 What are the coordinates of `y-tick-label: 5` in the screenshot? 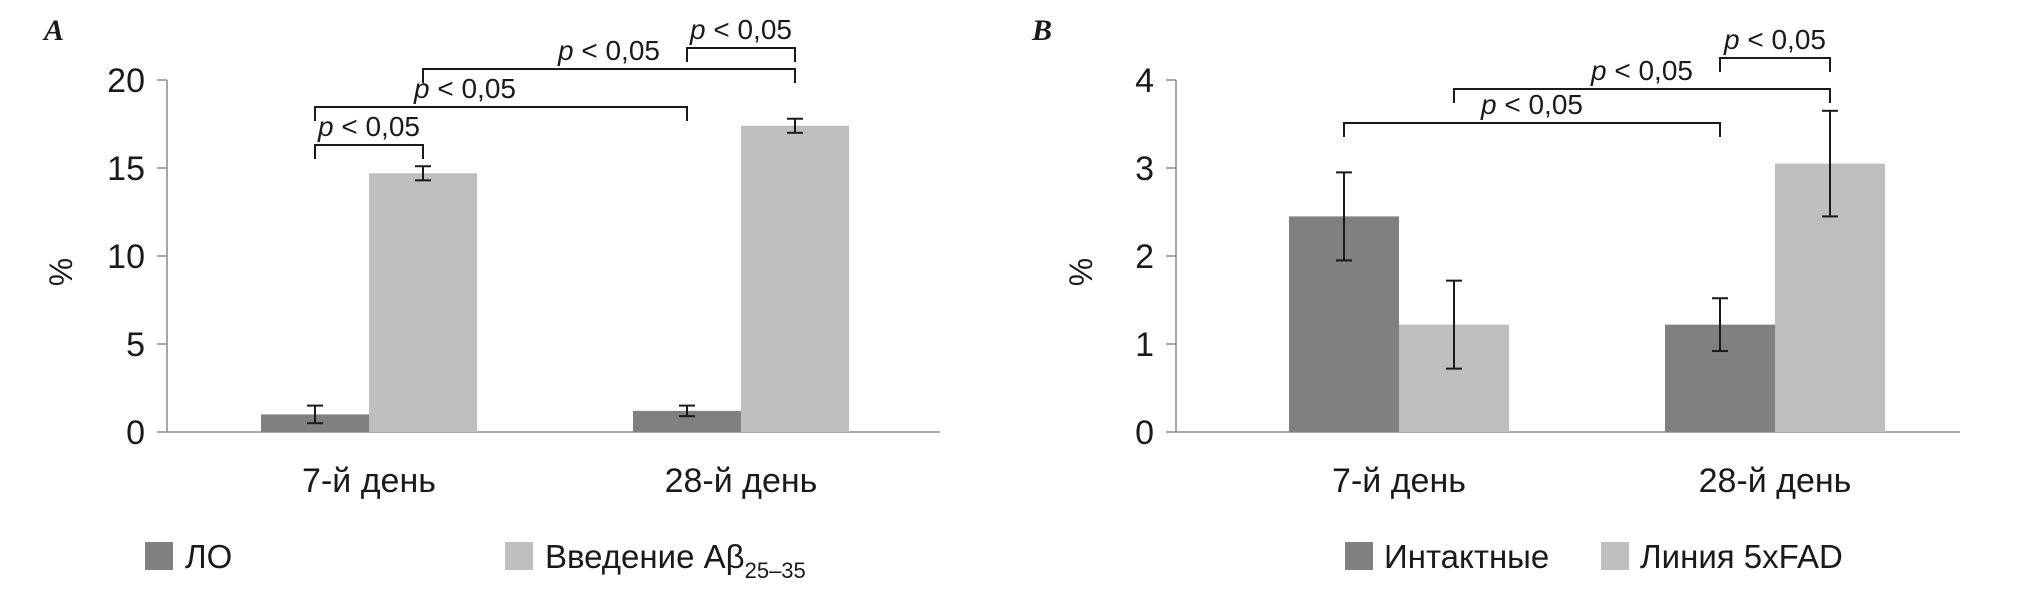 It's located at (135, 345).